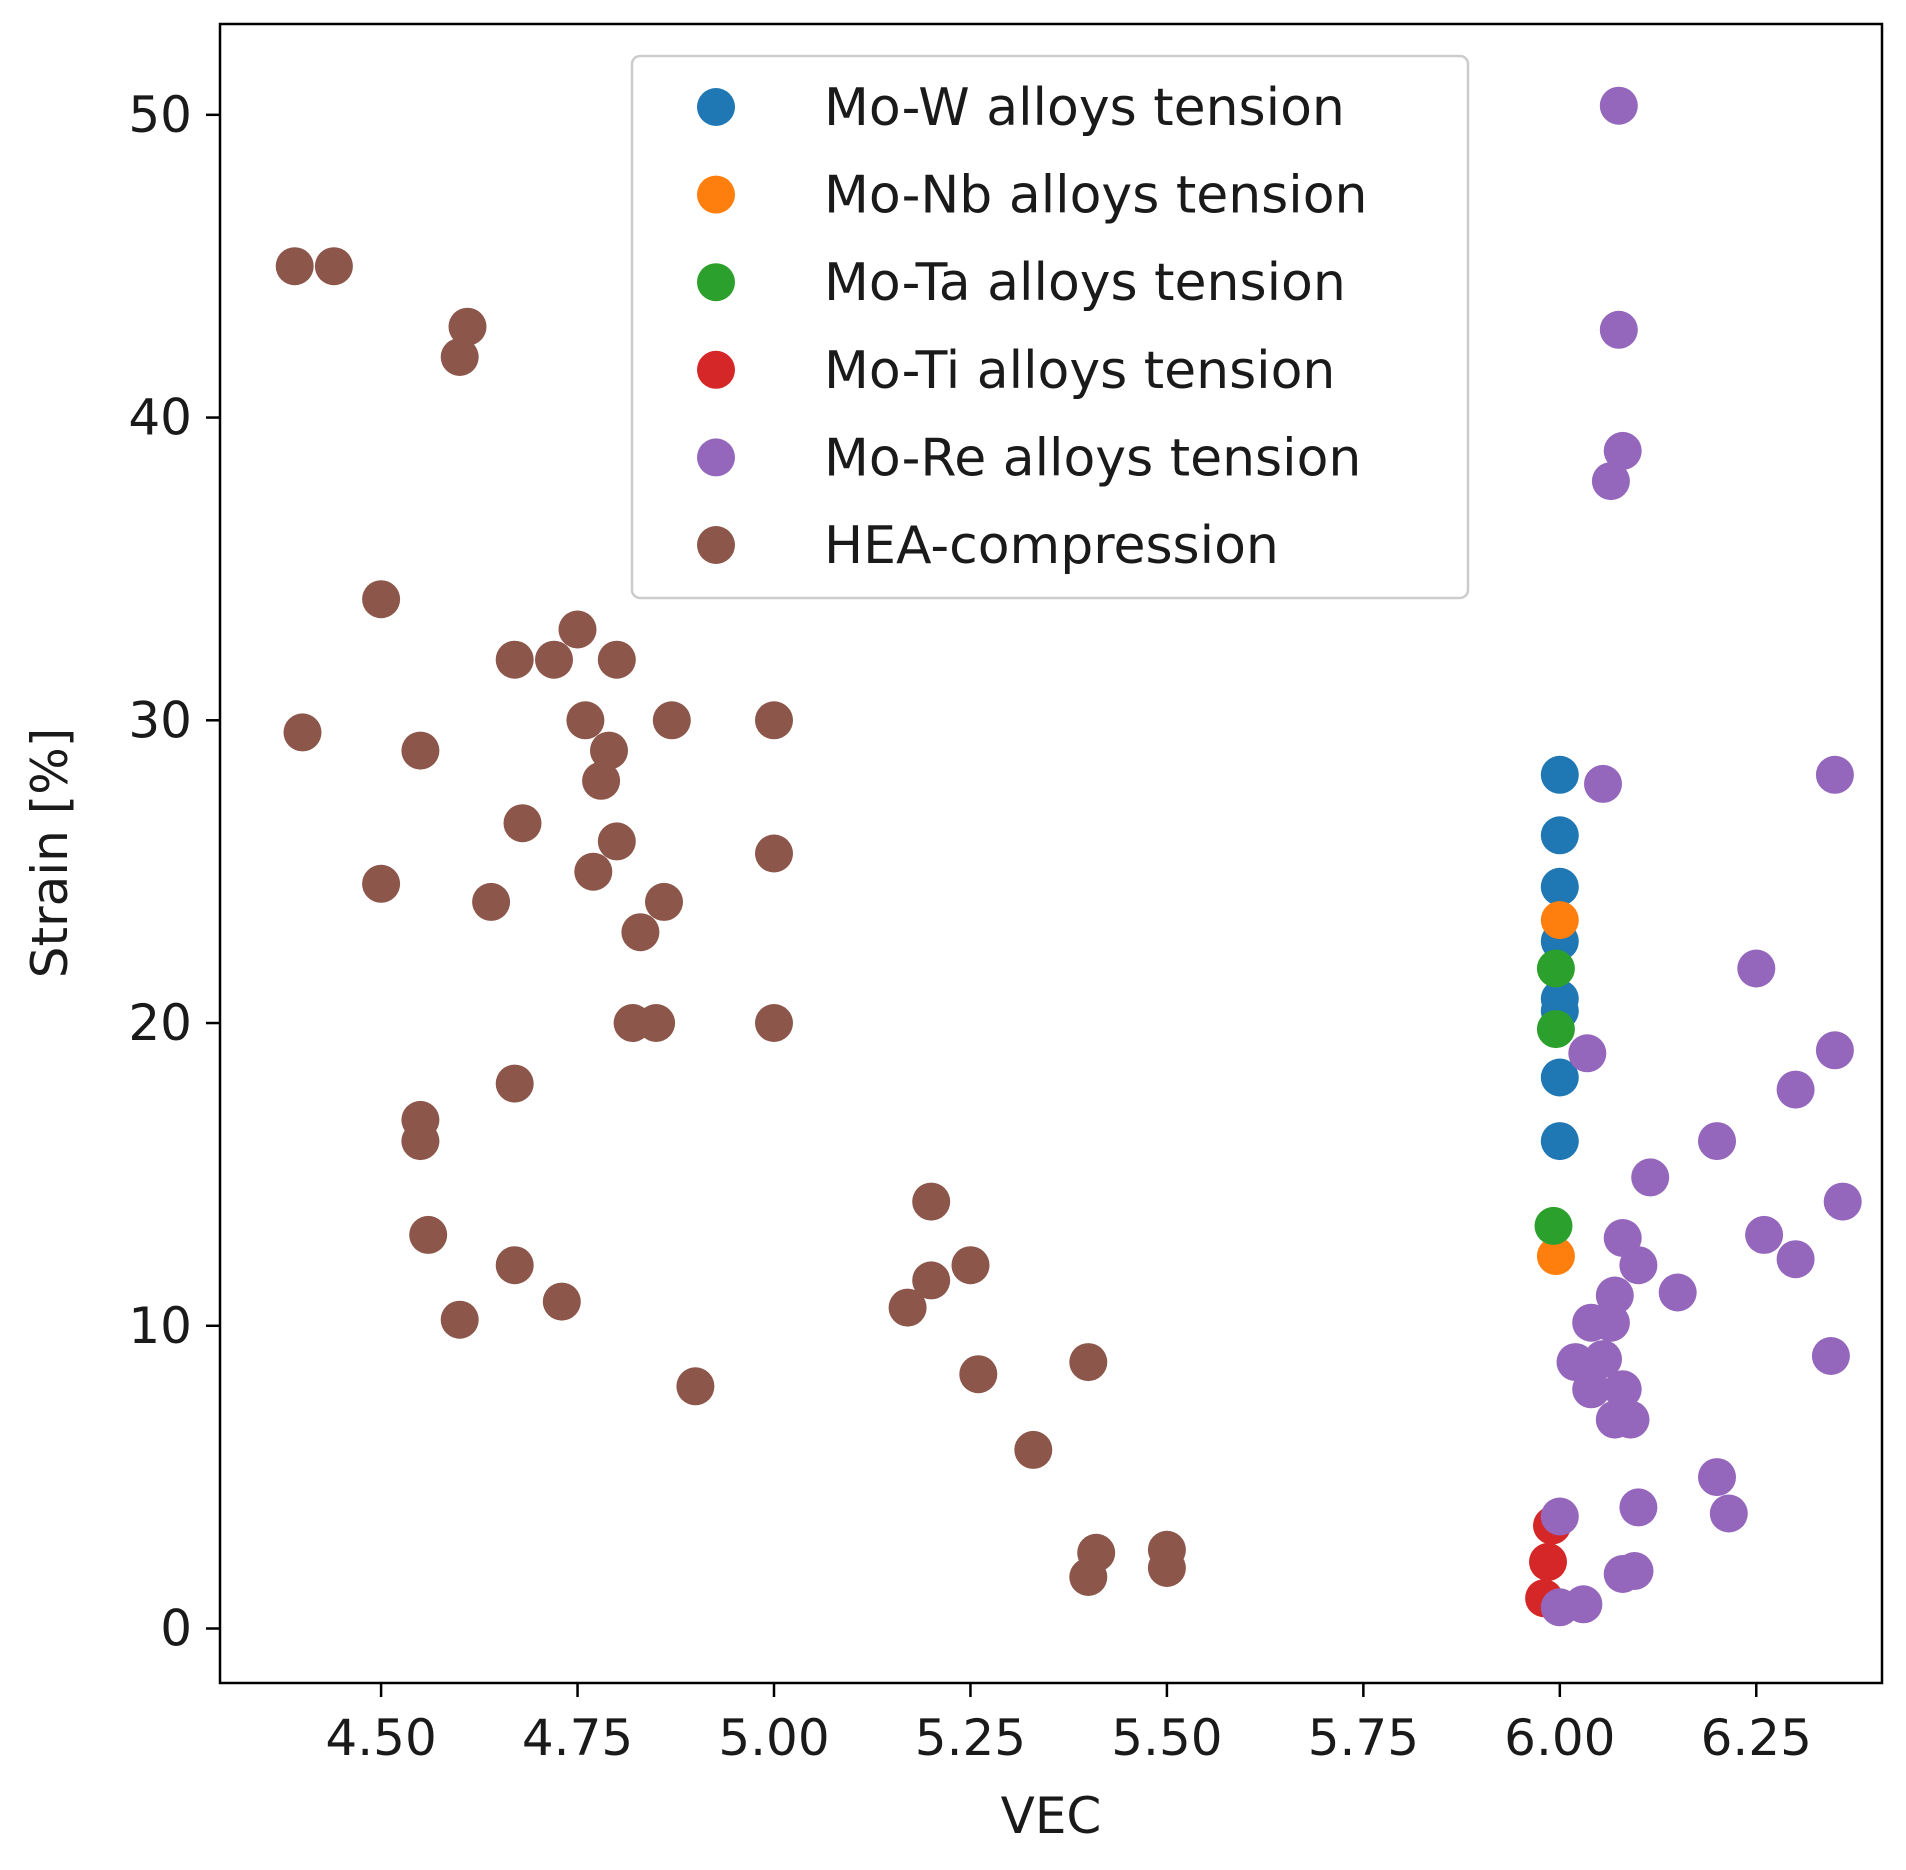 Image resolution: width=1906 pixels, height=1870 pixels. I want to click on legend-label: HEA-compression, so click(1051, 546).